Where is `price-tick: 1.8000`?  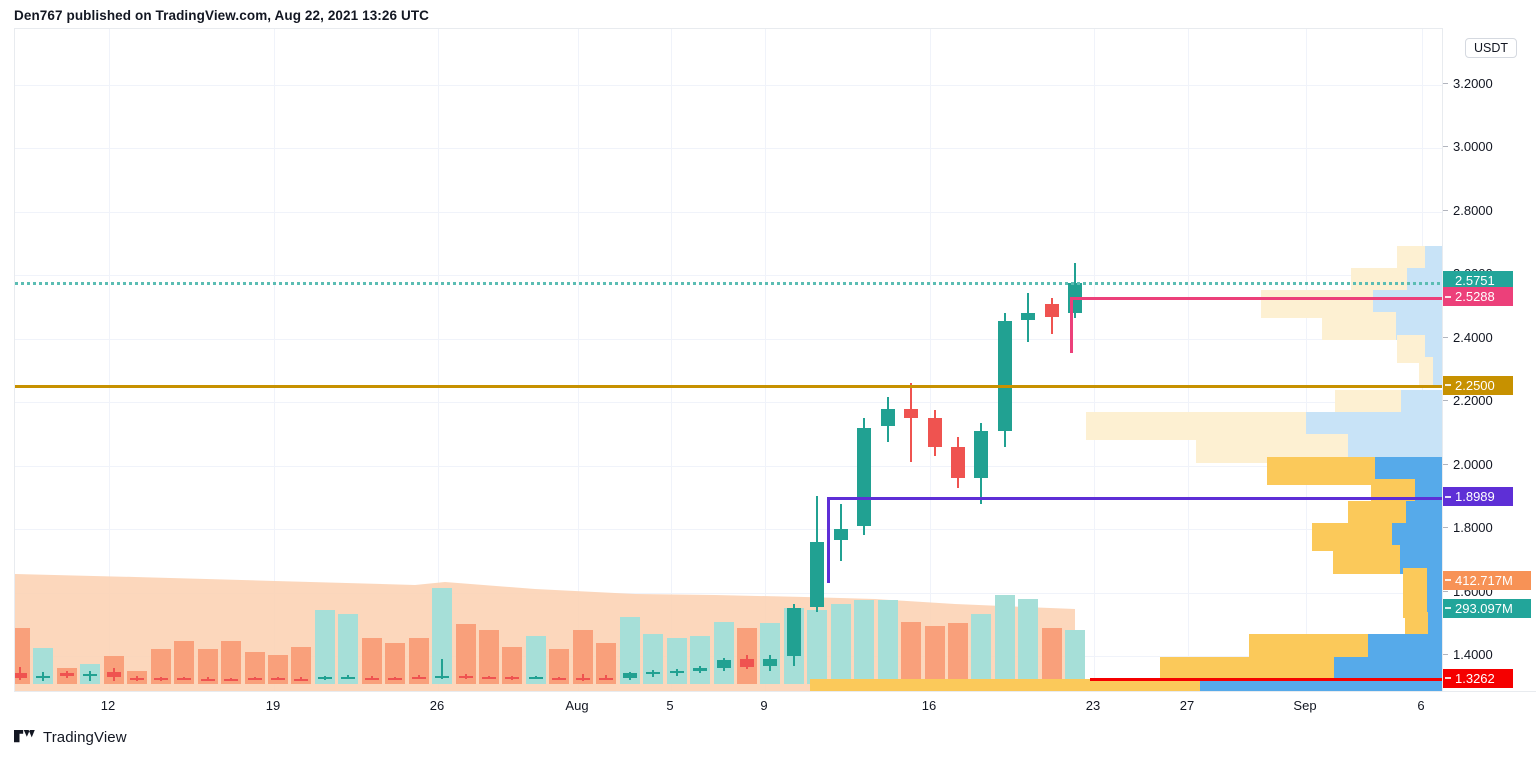
price-tick: 1.8000 is located at coordinates (1489, 528).